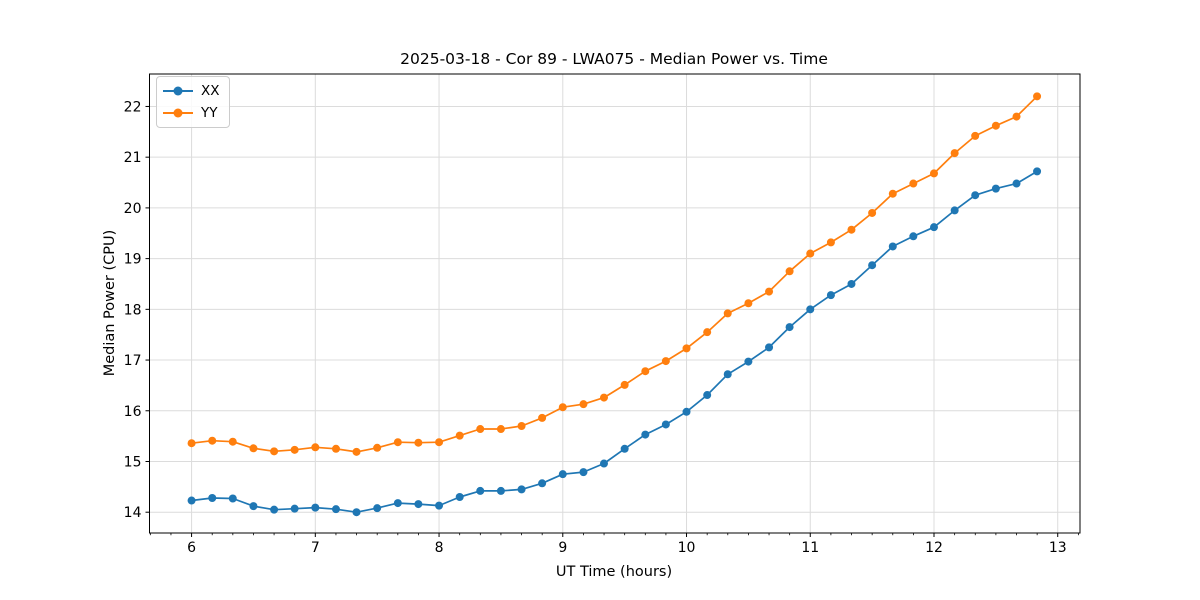  I want to click on x-tick-label: 11, so click(810, 548).